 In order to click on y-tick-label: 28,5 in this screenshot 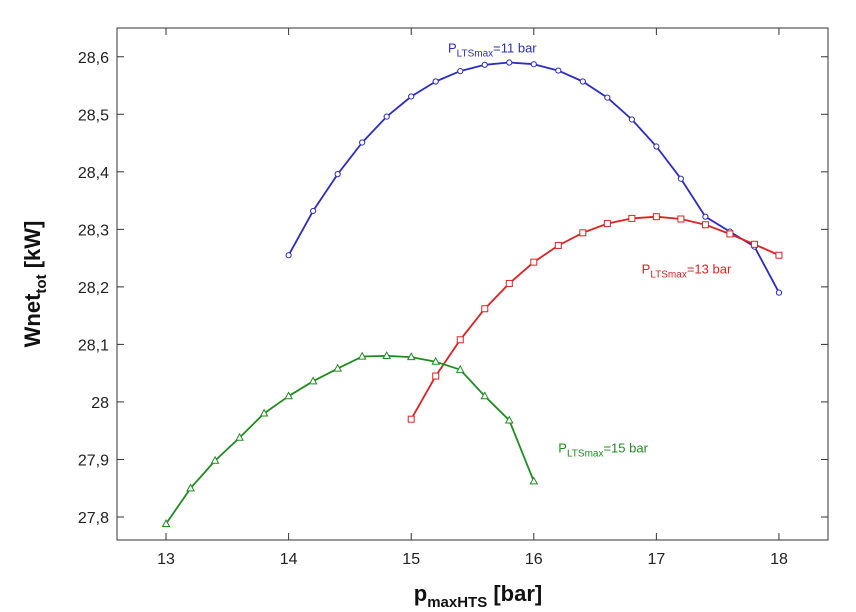, I will do `click(93, 115)`.